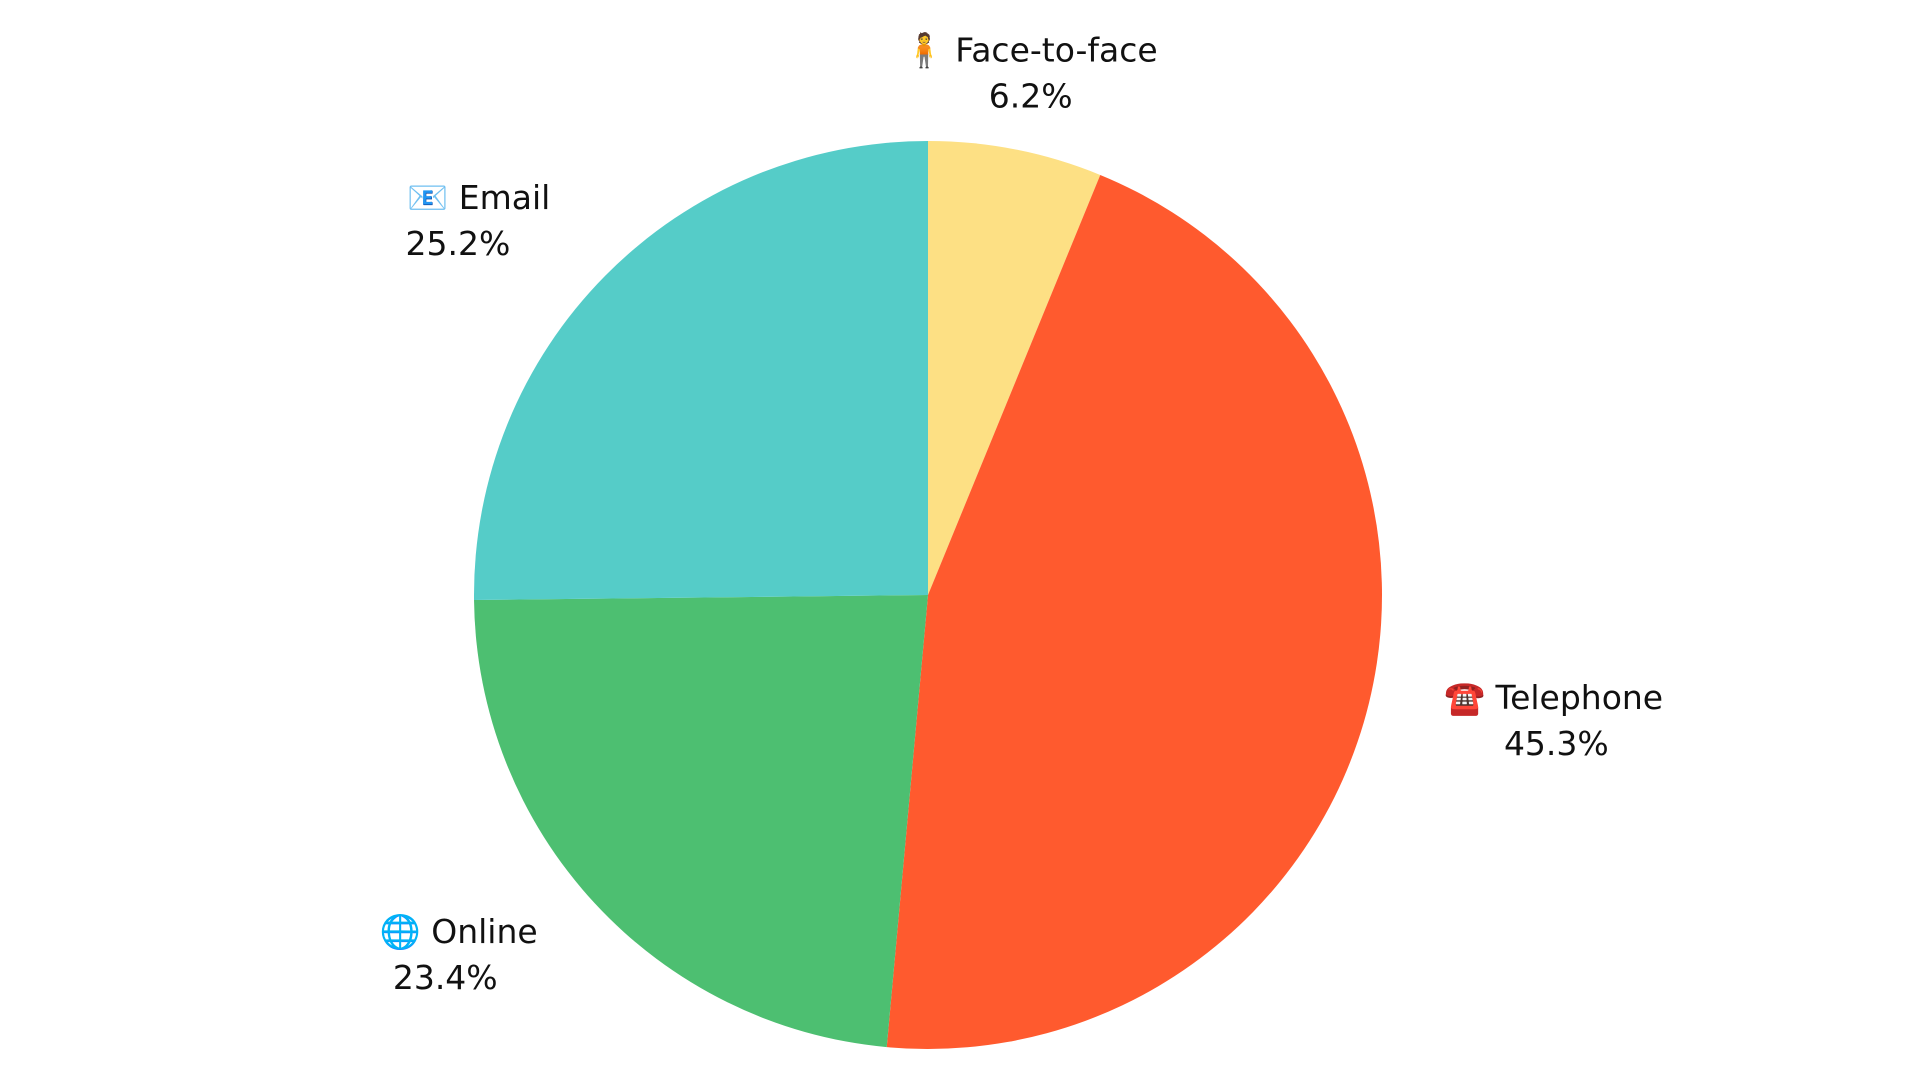 The width and height of the screenshot is (1920, 1080). I want to click on slice-value-label: 6.2%, so click(1031, 95).